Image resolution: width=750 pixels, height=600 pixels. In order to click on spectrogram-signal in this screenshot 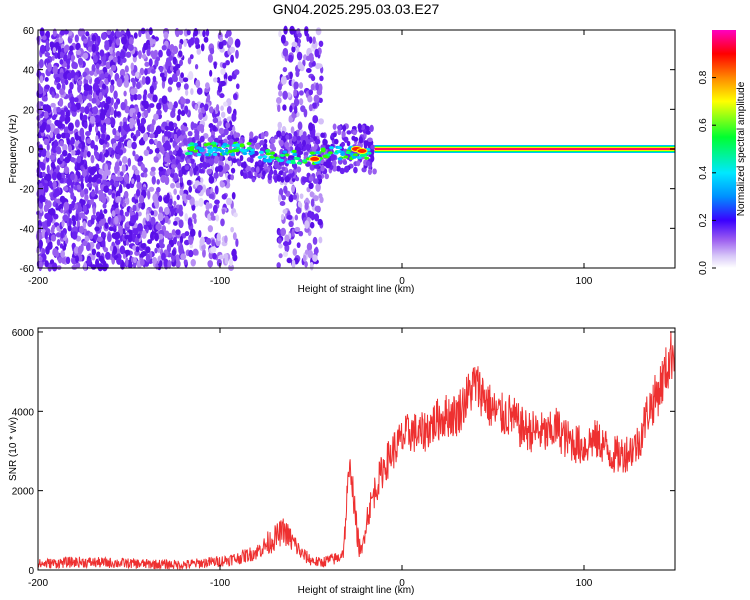, I will do `click(429, 153)`.